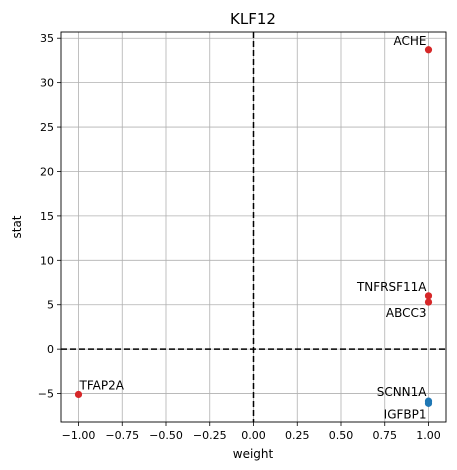 The height and width of the screenshot is (470, 457). Describe the element at coordinates (50, 305) in the screenshot. I see `y-tick-label: 5` at that location.